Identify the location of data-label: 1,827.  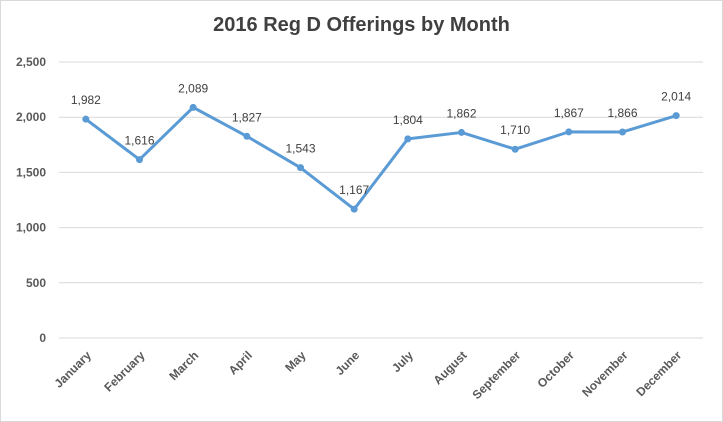
(247, 117).